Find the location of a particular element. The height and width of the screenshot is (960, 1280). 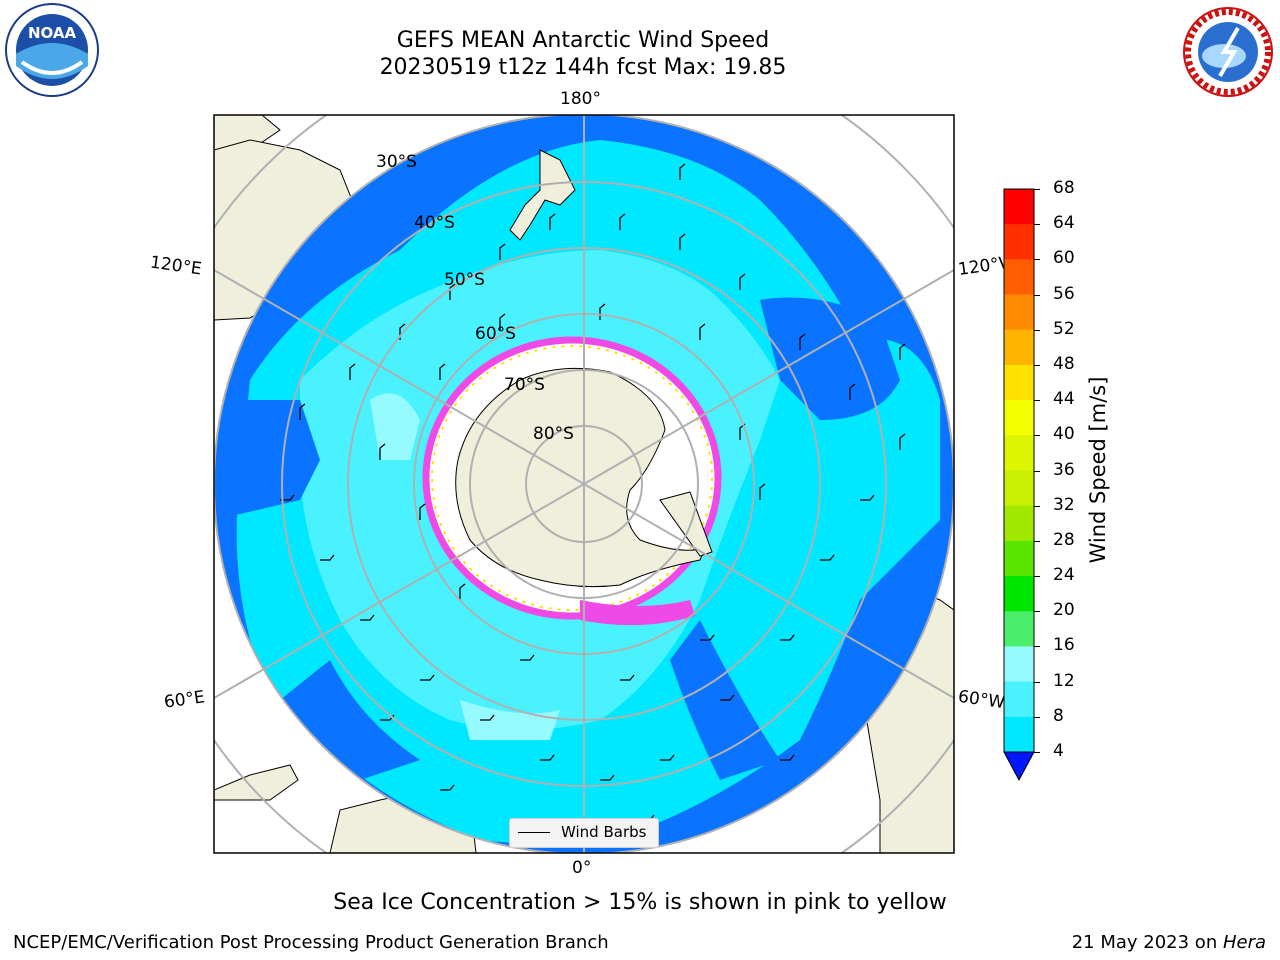

map-legend: Wind Barbs is located at coordinates (584, 833).